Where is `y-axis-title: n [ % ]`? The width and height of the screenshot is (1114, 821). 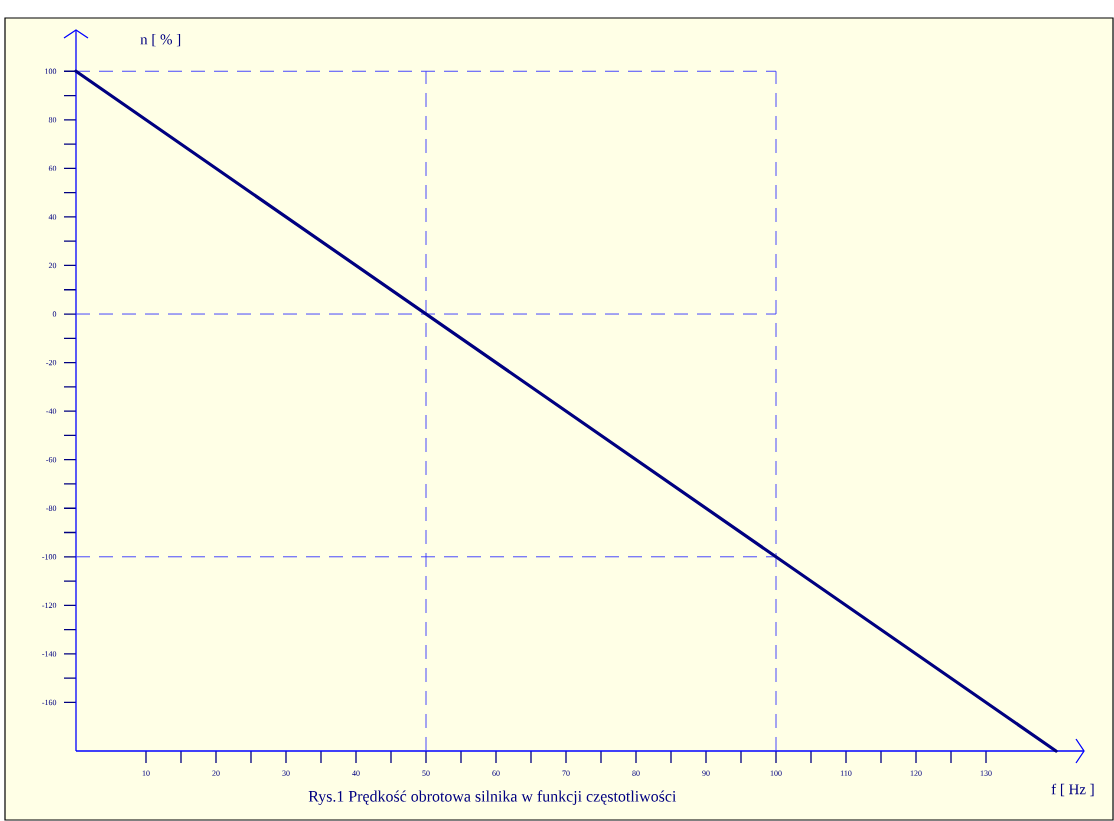
y-axis-title: n [ % ] is located at coordinates (160, 40).